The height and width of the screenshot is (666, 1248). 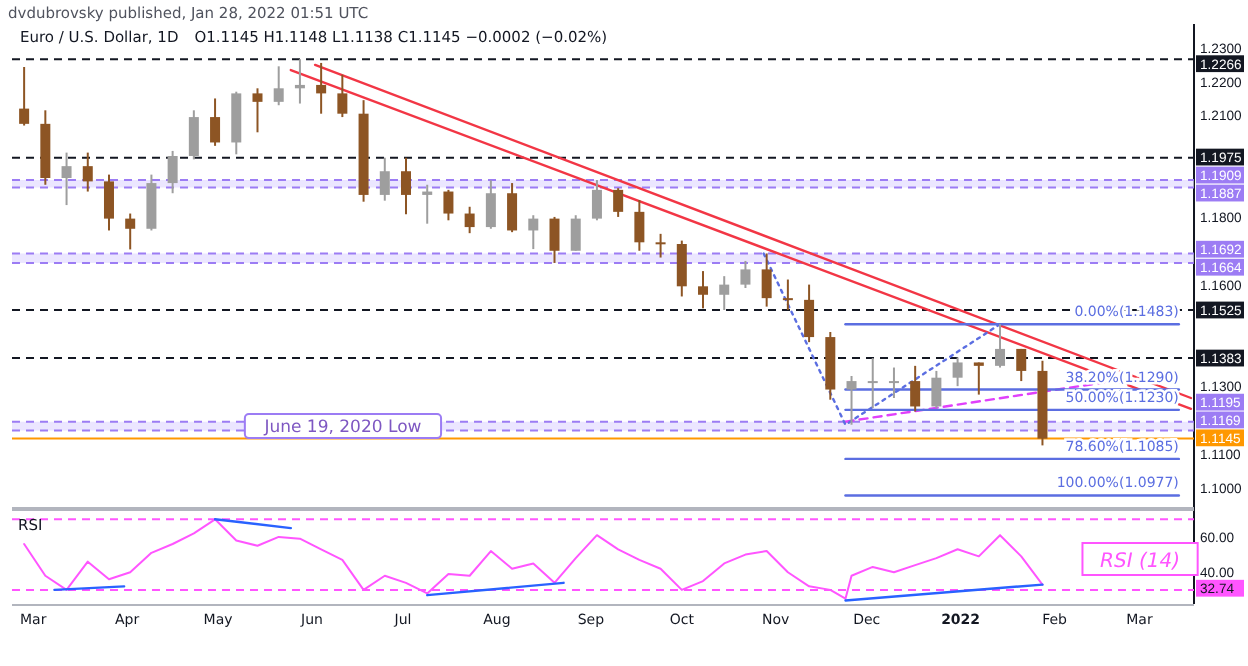 What do you see at coordinates (1140, 562) in the screenshot?
I see `text: RSI (14)` at bounding box center [1140, 562].